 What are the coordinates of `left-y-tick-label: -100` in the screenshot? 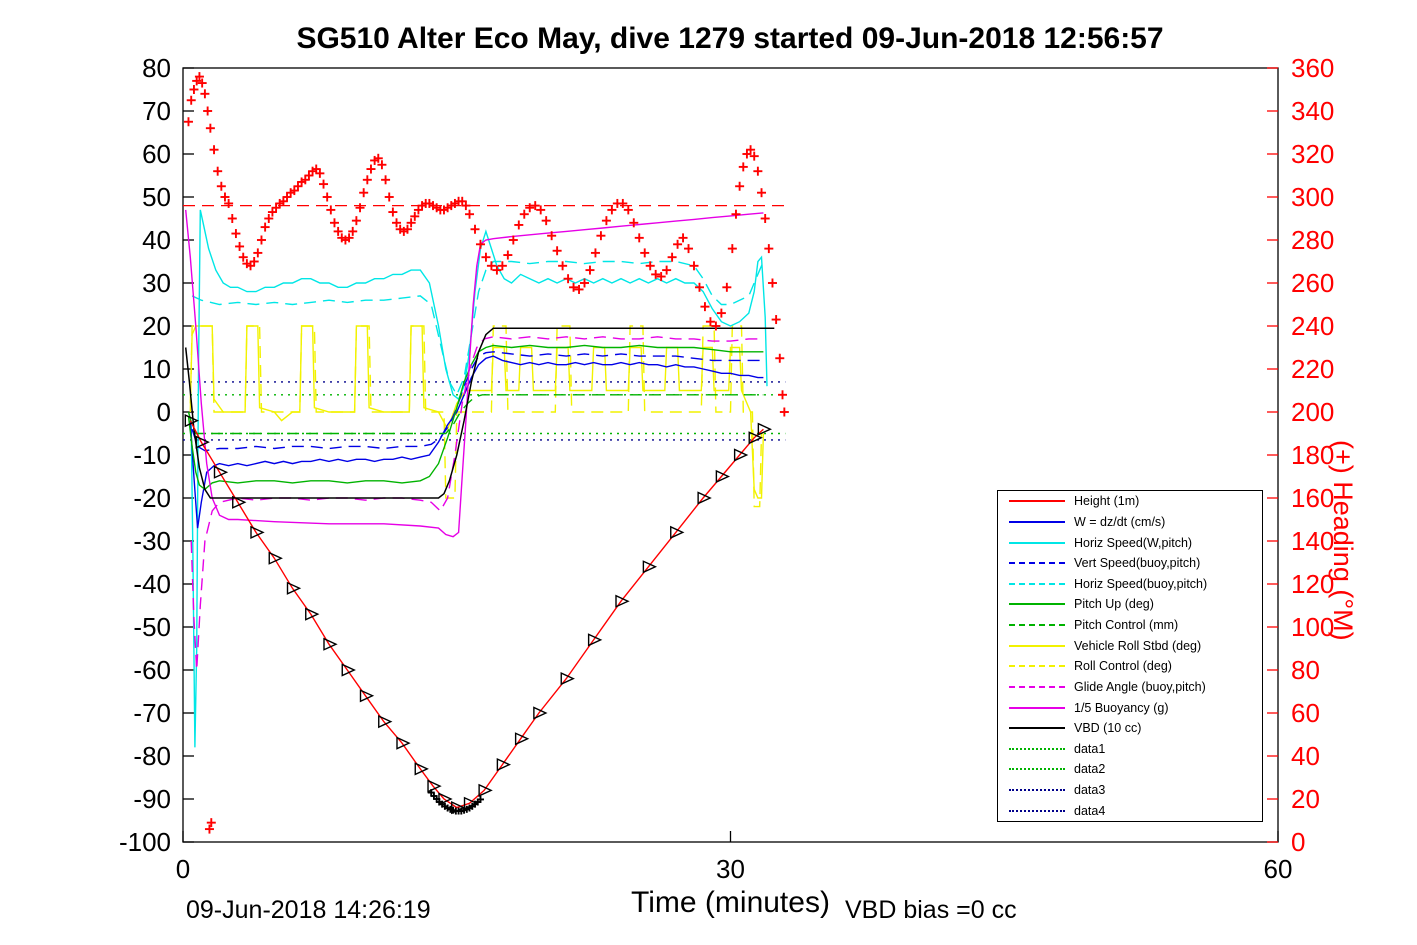 It's located at (145, 842).